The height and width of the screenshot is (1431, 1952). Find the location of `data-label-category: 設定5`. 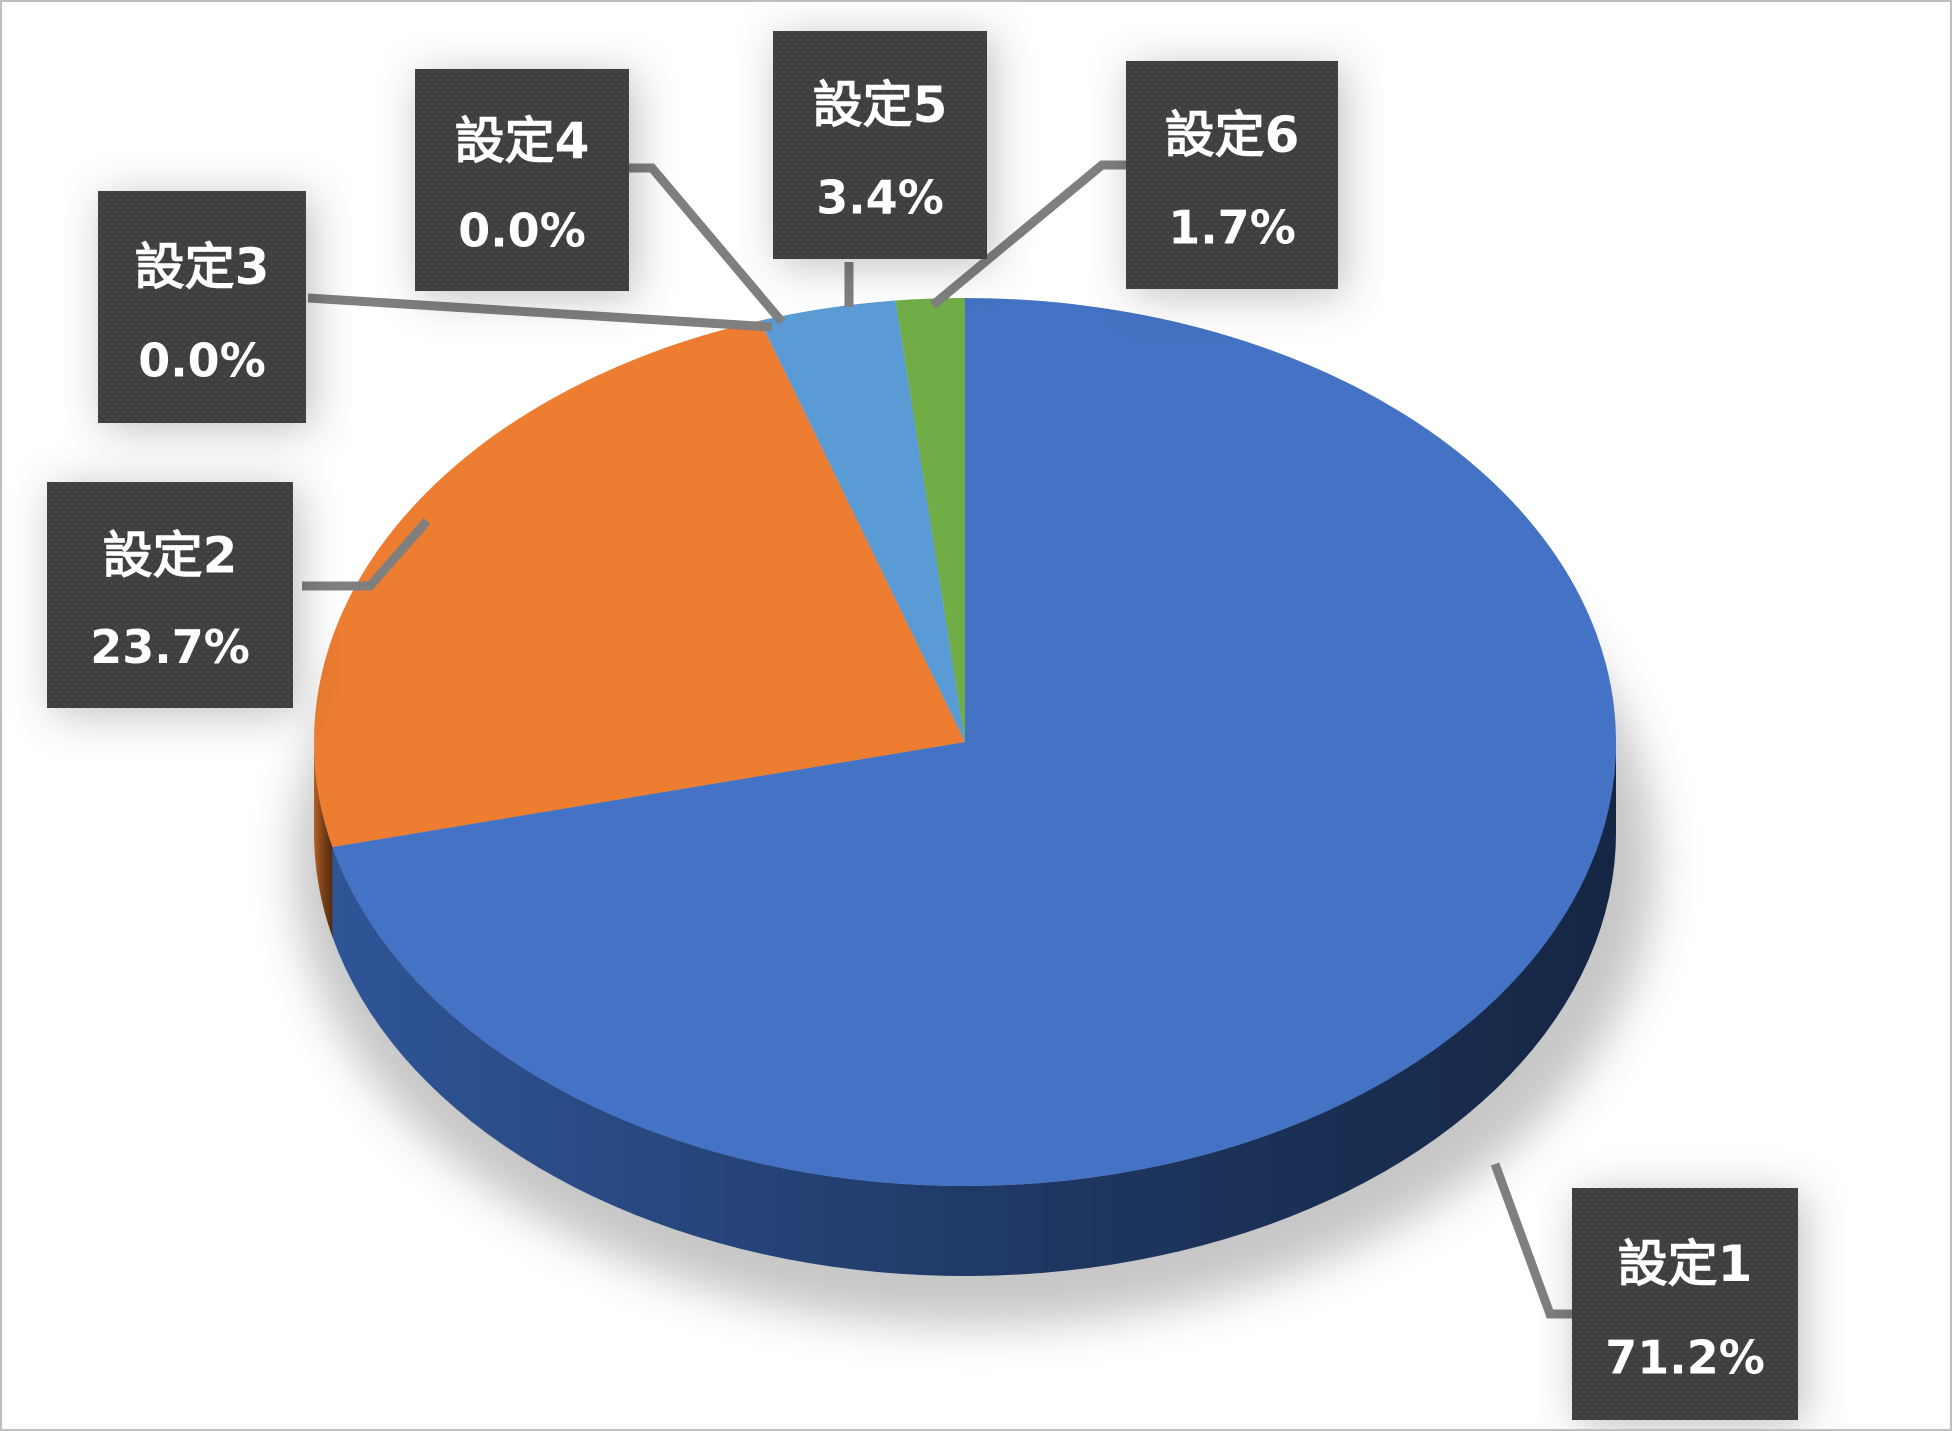

data-label-category: 設定5 is located at coordinates (880, 105).